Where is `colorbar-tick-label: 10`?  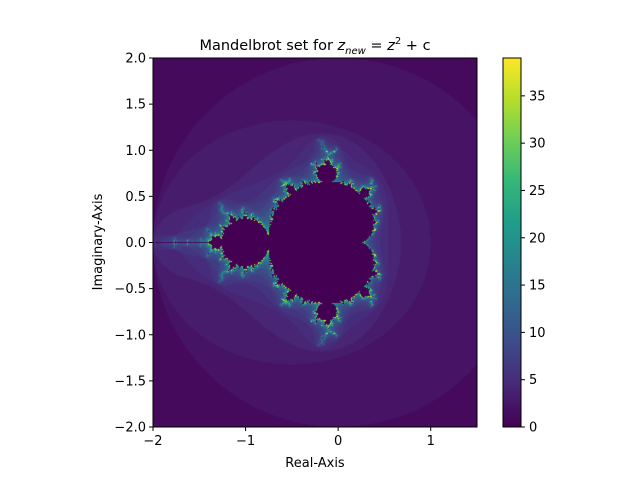 colorbar-tick-label: 10 is located at coordinates (537, 333).